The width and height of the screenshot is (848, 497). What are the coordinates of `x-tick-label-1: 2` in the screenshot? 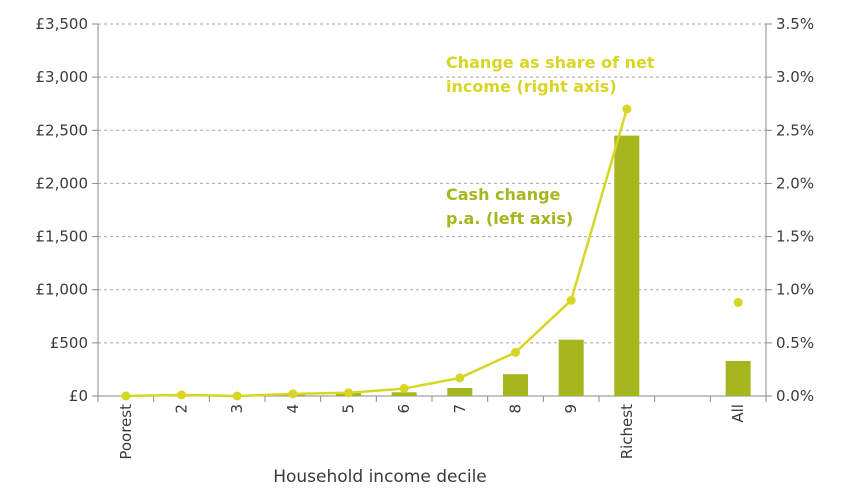 It's located at (182, 409).